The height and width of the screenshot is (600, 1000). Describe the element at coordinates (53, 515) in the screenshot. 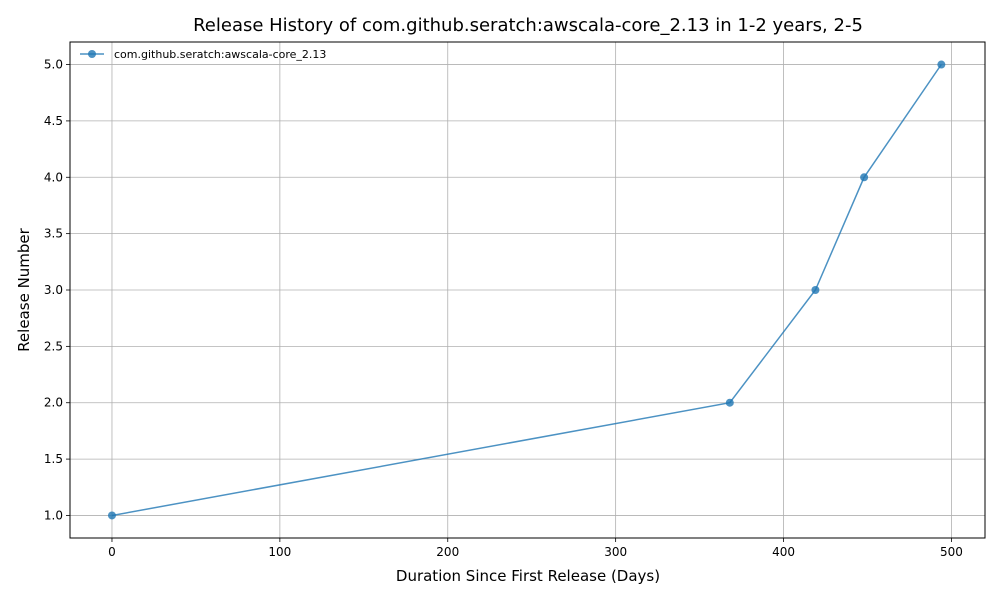

I see `y-tick-label: 1.0` at that location.